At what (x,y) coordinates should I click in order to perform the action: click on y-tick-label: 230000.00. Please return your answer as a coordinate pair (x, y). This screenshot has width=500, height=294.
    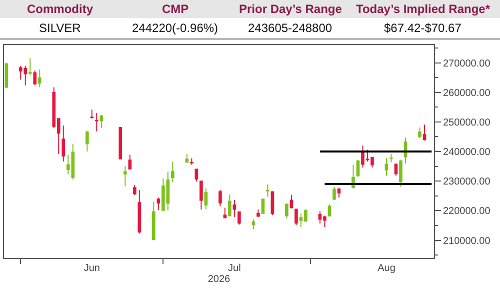
    Looking at the image, I should click on (467, 182).